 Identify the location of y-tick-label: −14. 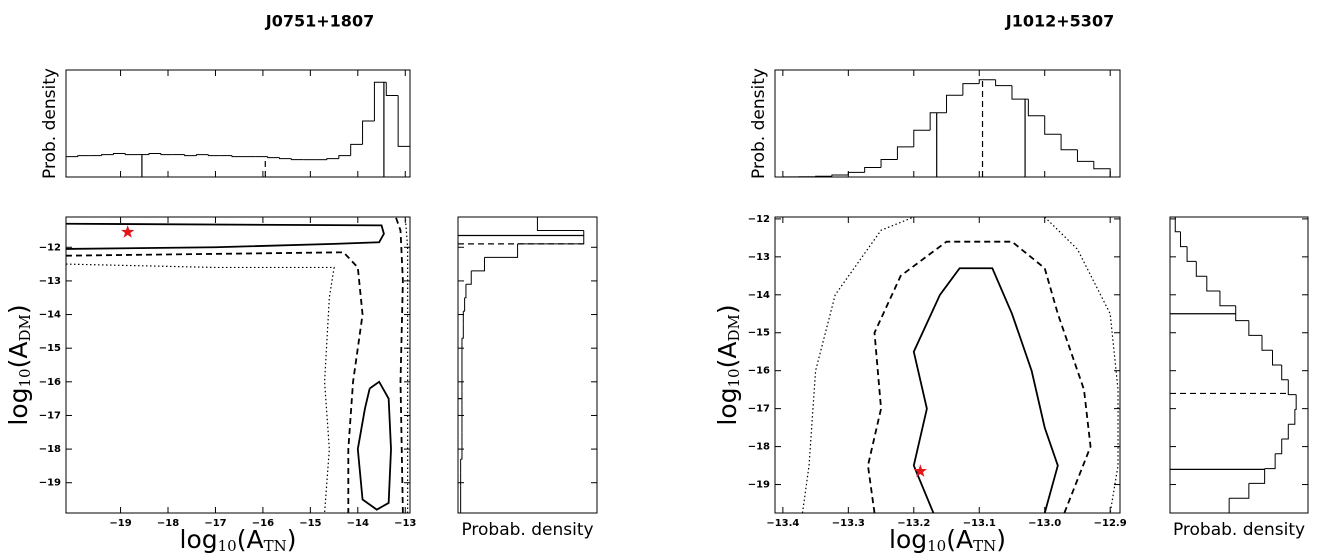
(759, 295).